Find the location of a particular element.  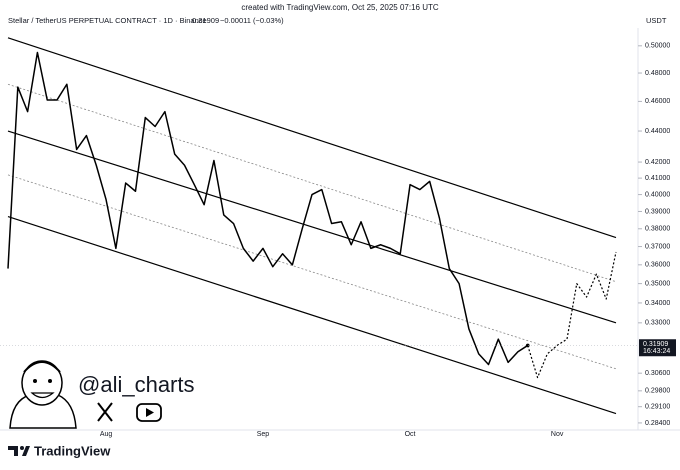

x-tick-label: Oct is located at coordinates (410, 434).